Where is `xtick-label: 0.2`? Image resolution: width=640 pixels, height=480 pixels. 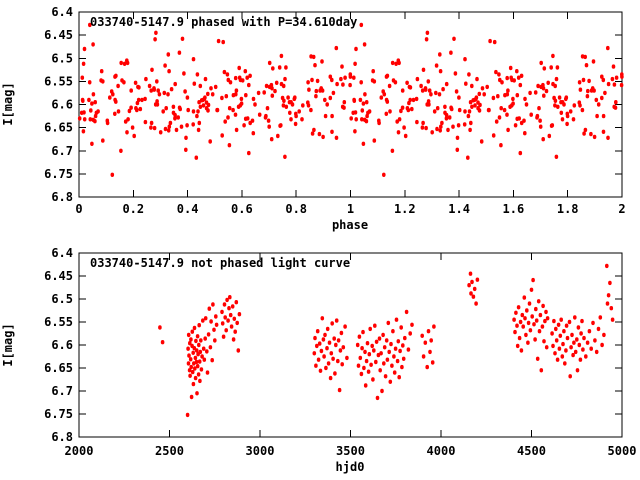
xtick-label: 0.2 is located at coordinates (133, 209).